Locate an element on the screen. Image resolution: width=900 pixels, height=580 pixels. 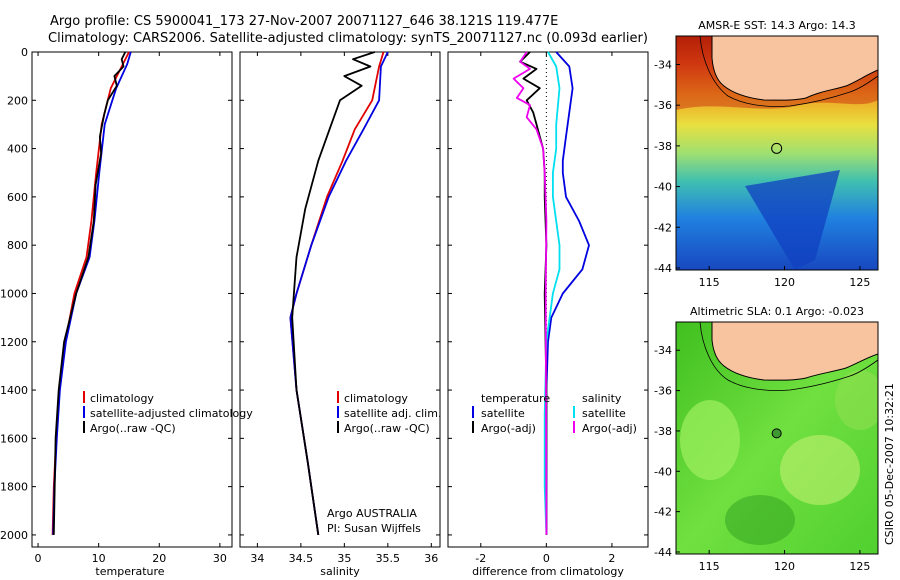
depth-tick-label: 600 is located at coordinates (17, 197).